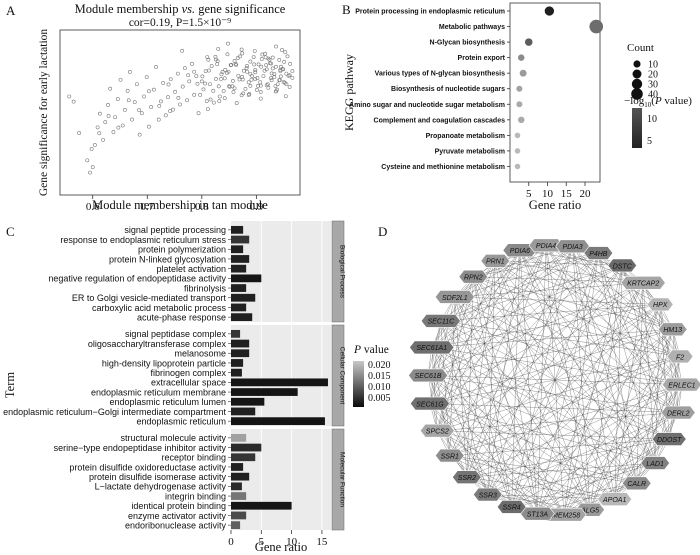  Describe the element at coordinates (379, 365) in the screenshot. I see `p-legend-label: 0.020` at that location.